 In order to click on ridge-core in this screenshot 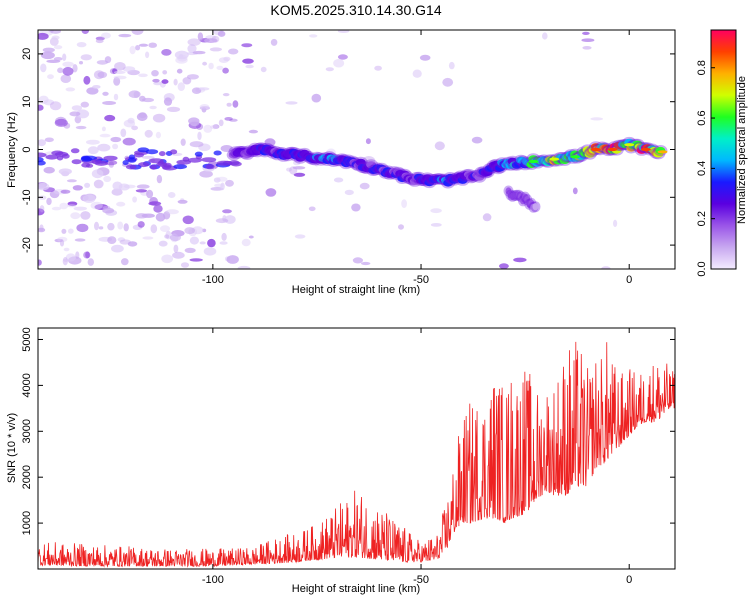, I will do `click(645, 149)`.